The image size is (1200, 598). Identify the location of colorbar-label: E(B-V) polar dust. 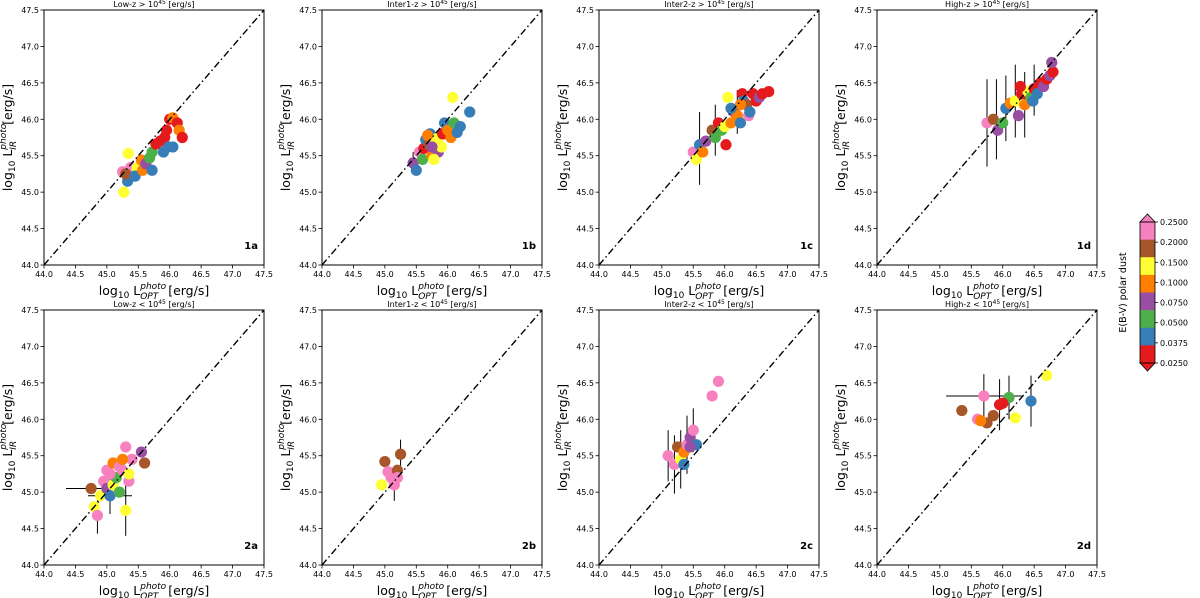
(1123, 292).